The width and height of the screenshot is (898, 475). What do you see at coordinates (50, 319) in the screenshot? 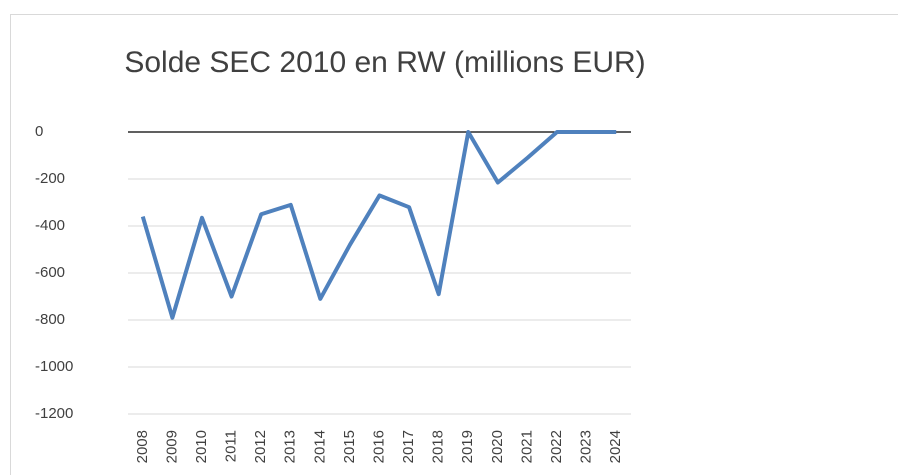
I see `y-tick-label: -800` at bounding box center [50, 319].